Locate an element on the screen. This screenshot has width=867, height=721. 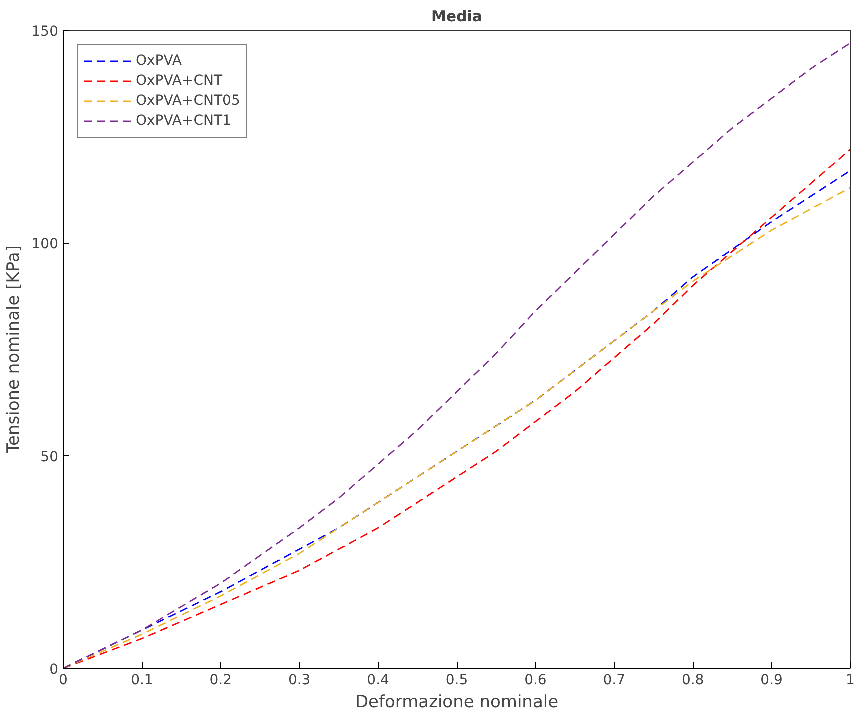
x-axis-title: Deformazione nominale is located at coordinates (457, 702).